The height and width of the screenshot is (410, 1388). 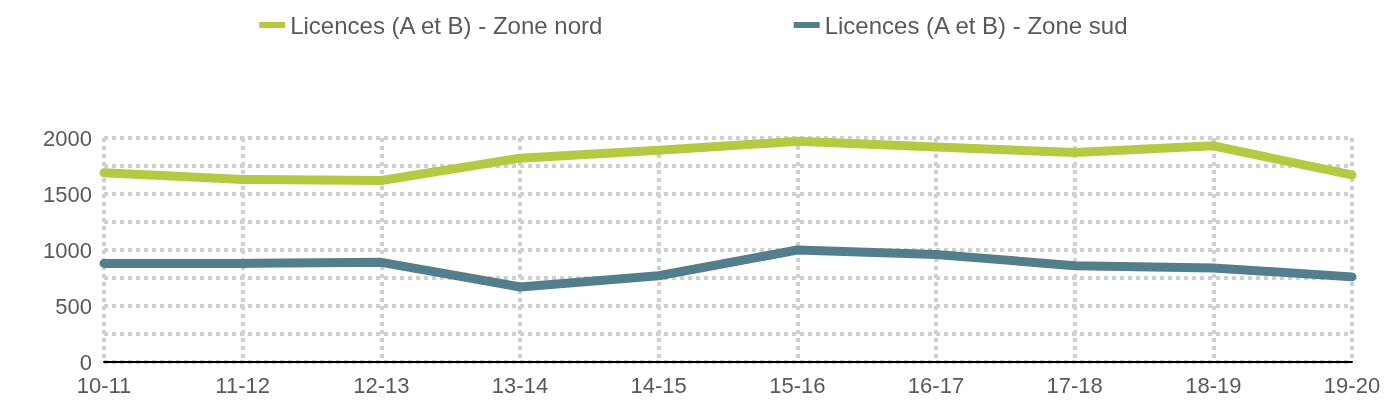 I want to click on x-tick-label: 14-15, so click(x=658, y=385).